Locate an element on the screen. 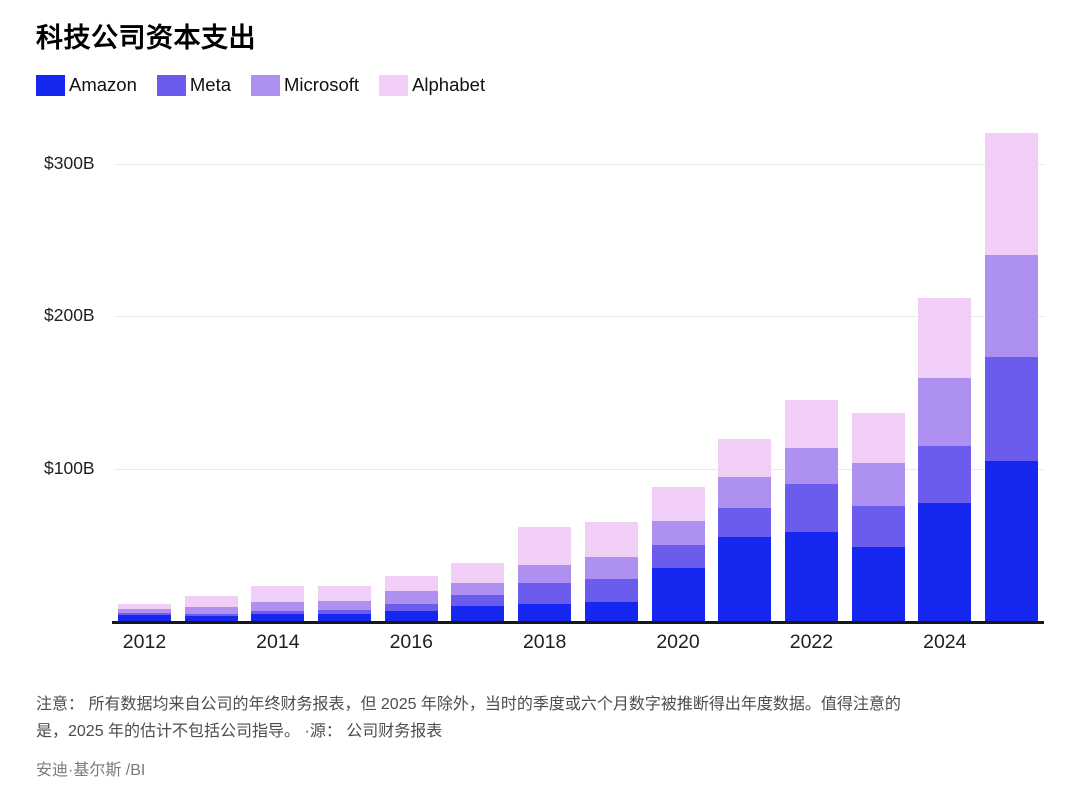 The image size is (1080, 798). legend-item-amazon: Amazon is located at coordinates (86, 85).